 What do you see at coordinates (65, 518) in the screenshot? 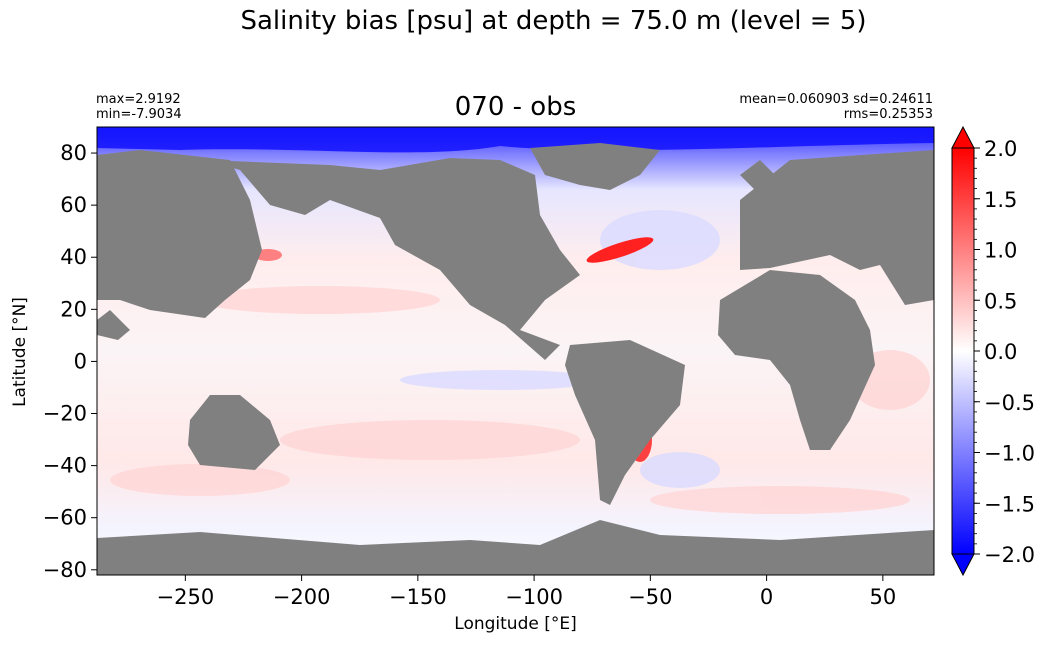
I see `y-tick-label: −60` at bounding box center [65, 518].